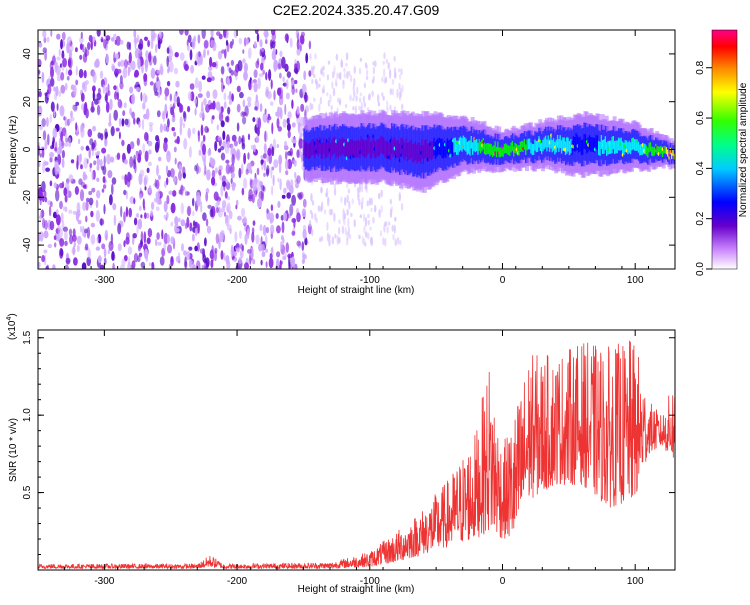 This screenshot has height=605, width=750. I want to click on snr-ylabel: SNR (10 * v/v), so click(13, 450).